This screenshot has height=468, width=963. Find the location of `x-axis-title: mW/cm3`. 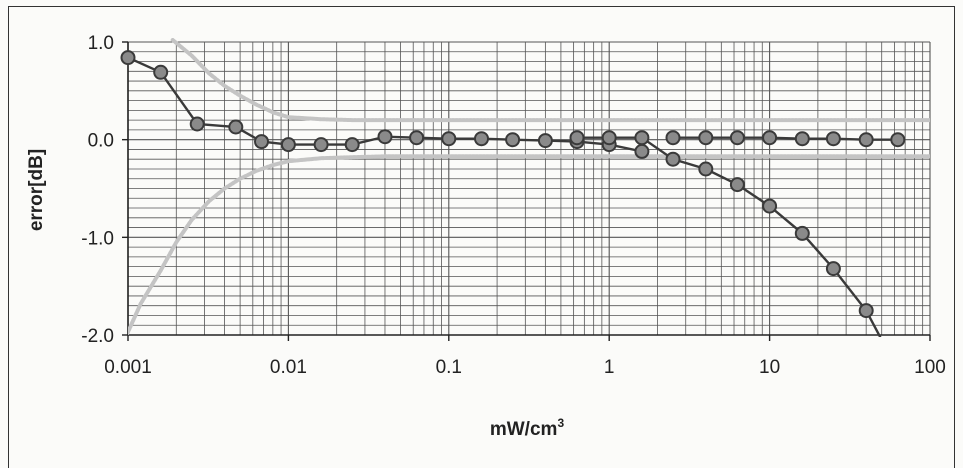

x-axis-title: mW/cm3 is located at coordinates (527, 428).